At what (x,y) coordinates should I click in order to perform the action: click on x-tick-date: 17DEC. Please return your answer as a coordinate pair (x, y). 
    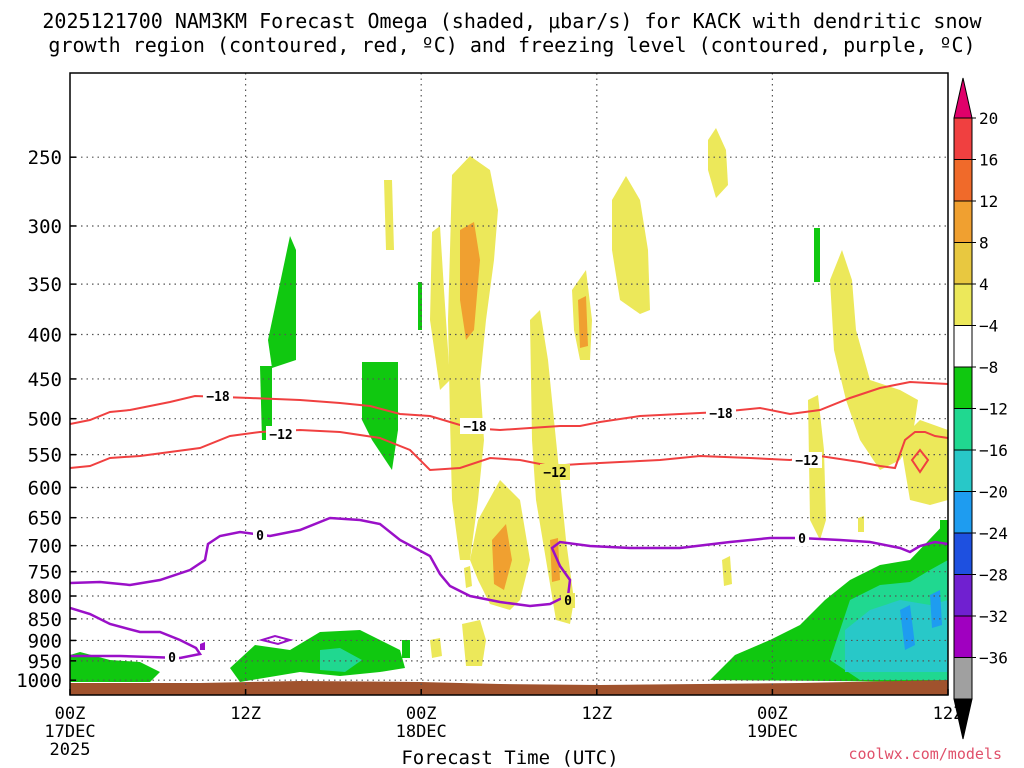
    Looking at the image, I should click on (69, 732).